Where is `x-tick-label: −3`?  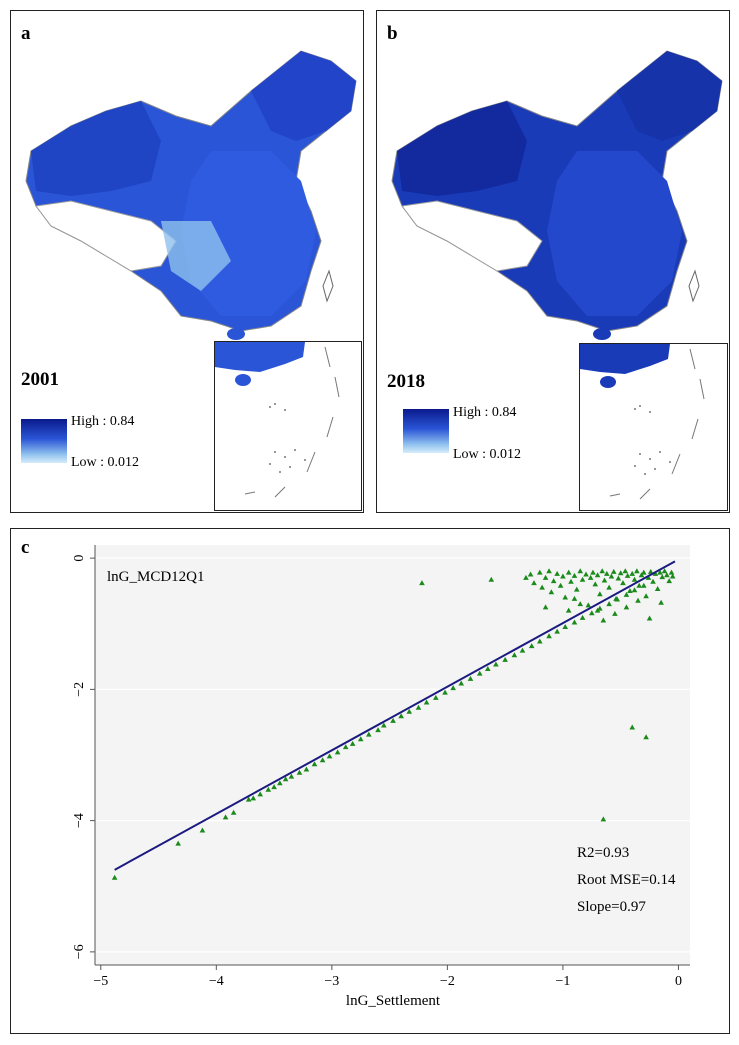
x-tick-label: −3 is located at coordinates (331, 981).